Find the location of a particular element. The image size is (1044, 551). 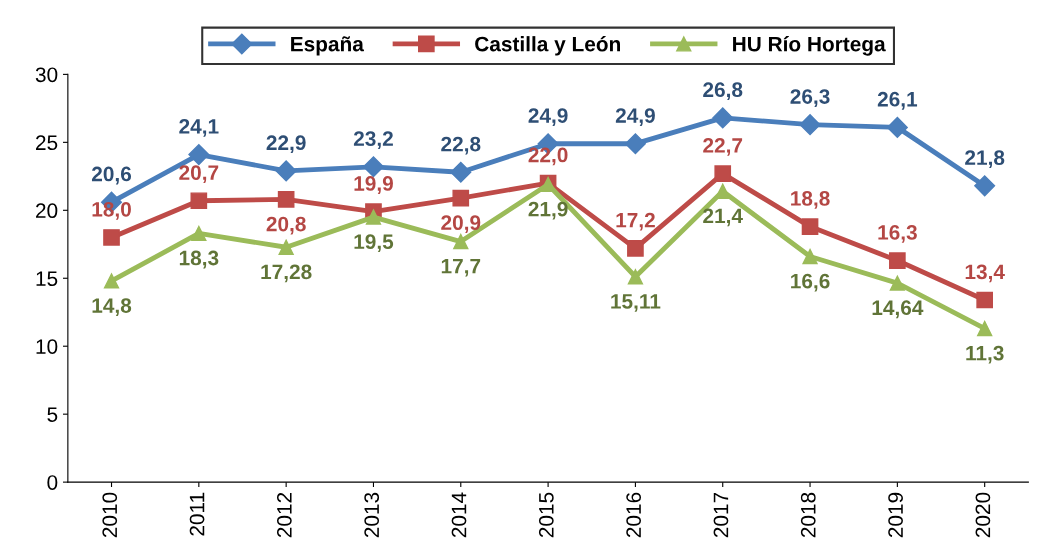

y-tick-label: 5 is located at coordinates (52, 414).